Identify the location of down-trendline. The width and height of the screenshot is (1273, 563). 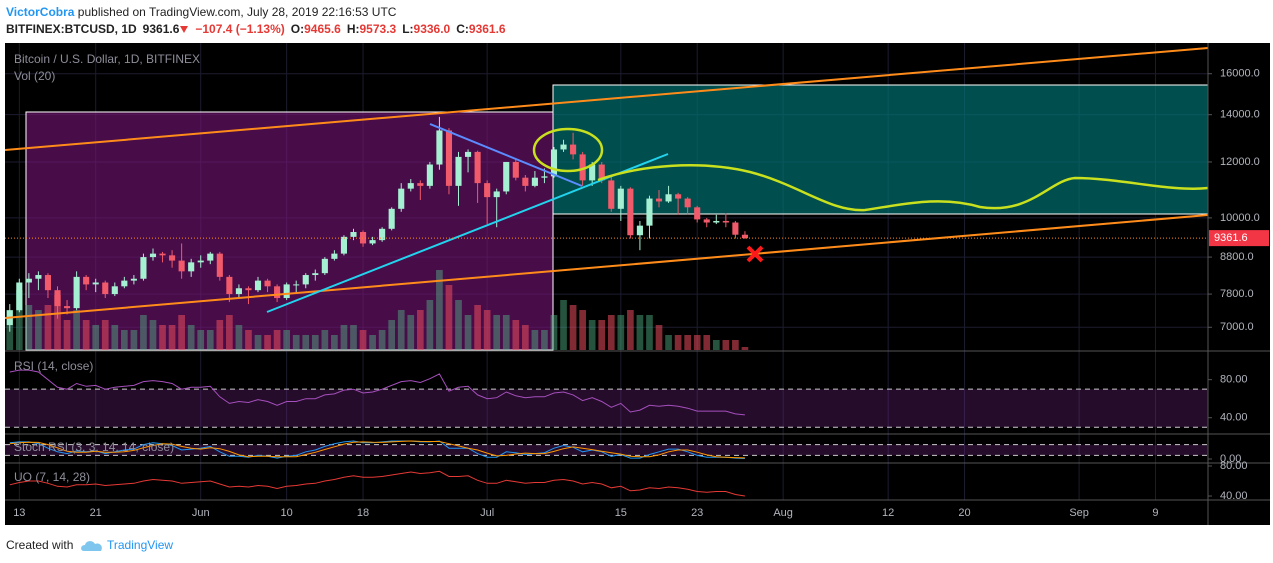
(506, 155).